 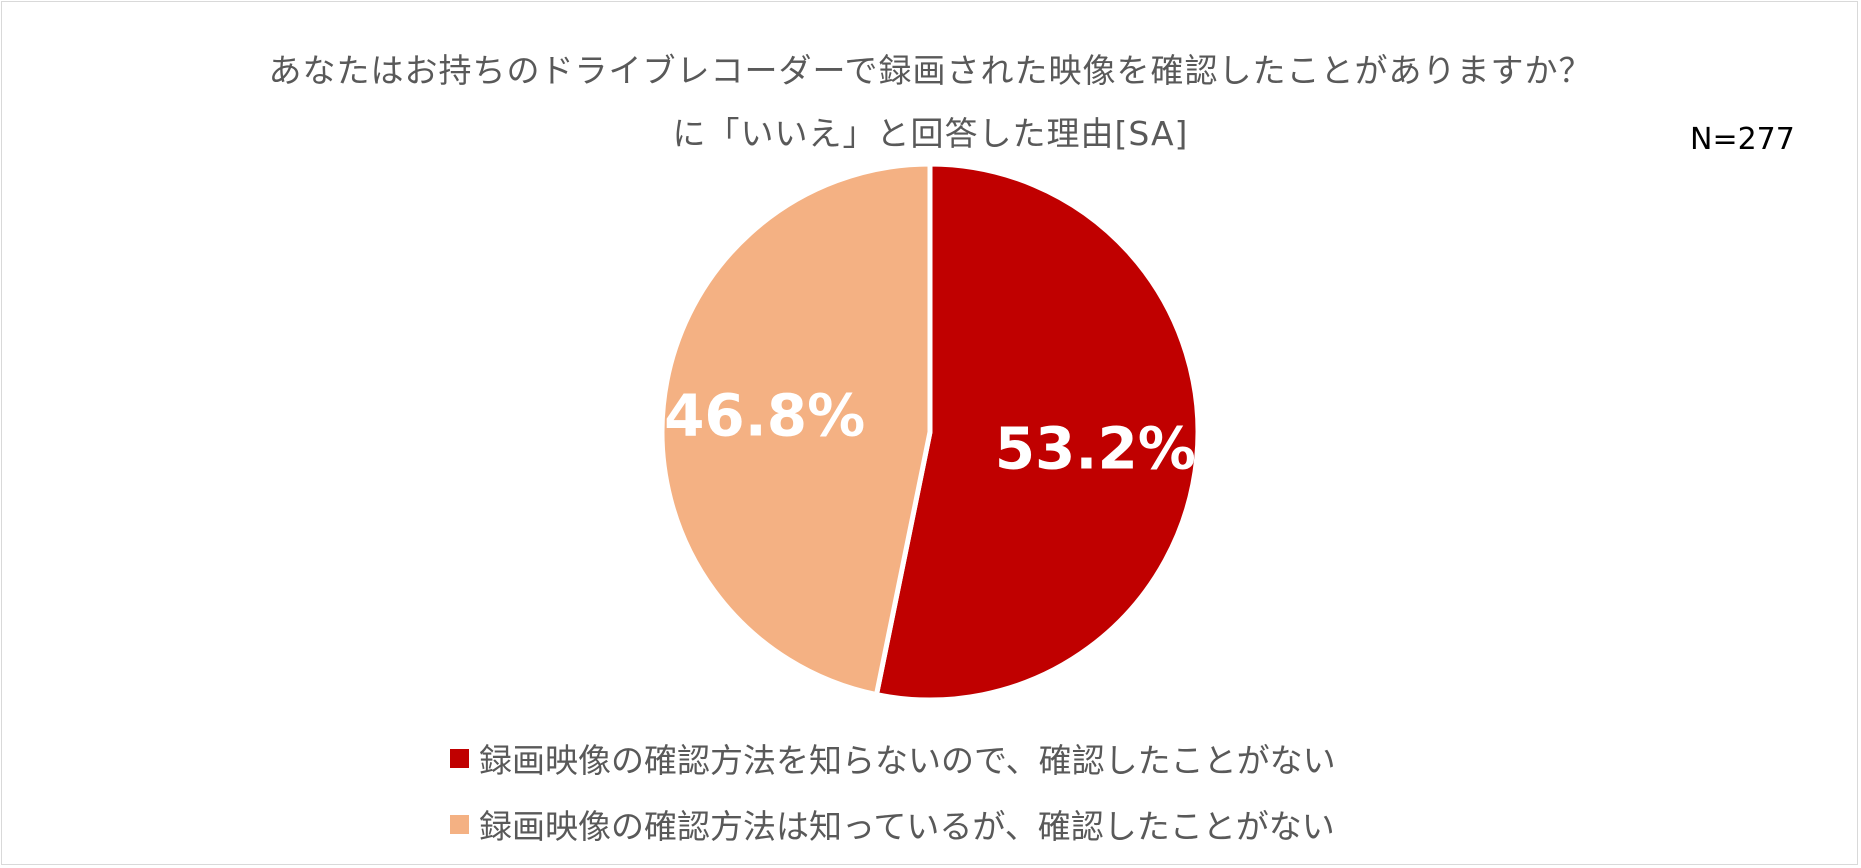 I want to click on legend-label-0: 録画映像の確認方法を知らないので、確認したことがない, so click(x=907, y=760).